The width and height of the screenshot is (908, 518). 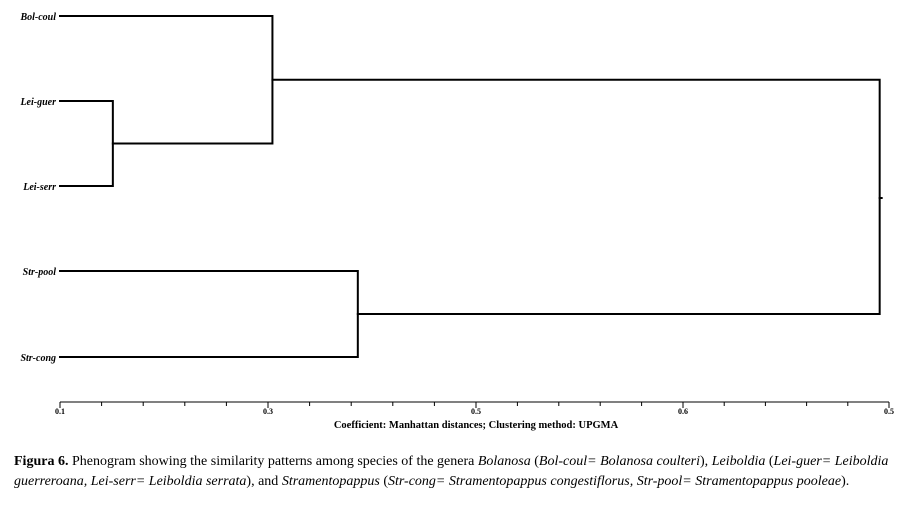 What do you see at coordinates (38, 358) in the screenshot?
I see `leaf-label-str-cong: Str-cong` at bounding box center [38, 358].